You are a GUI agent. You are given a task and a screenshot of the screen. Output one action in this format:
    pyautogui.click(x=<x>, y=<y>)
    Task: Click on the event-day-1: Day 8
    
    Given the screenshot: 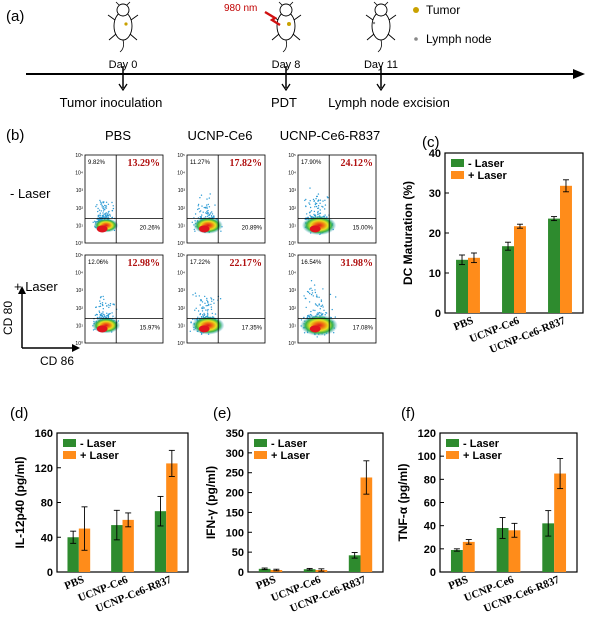 What is the action you would take?
    pyautogui.click(x=286, y=65)
    